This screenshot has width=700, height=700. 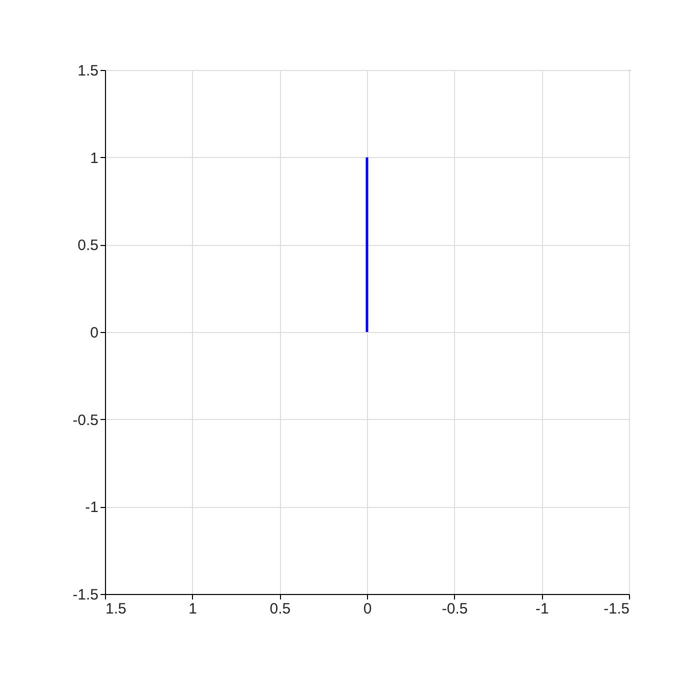 I want to click on x-tick-label: 1.5, so click(x=116, y=609).